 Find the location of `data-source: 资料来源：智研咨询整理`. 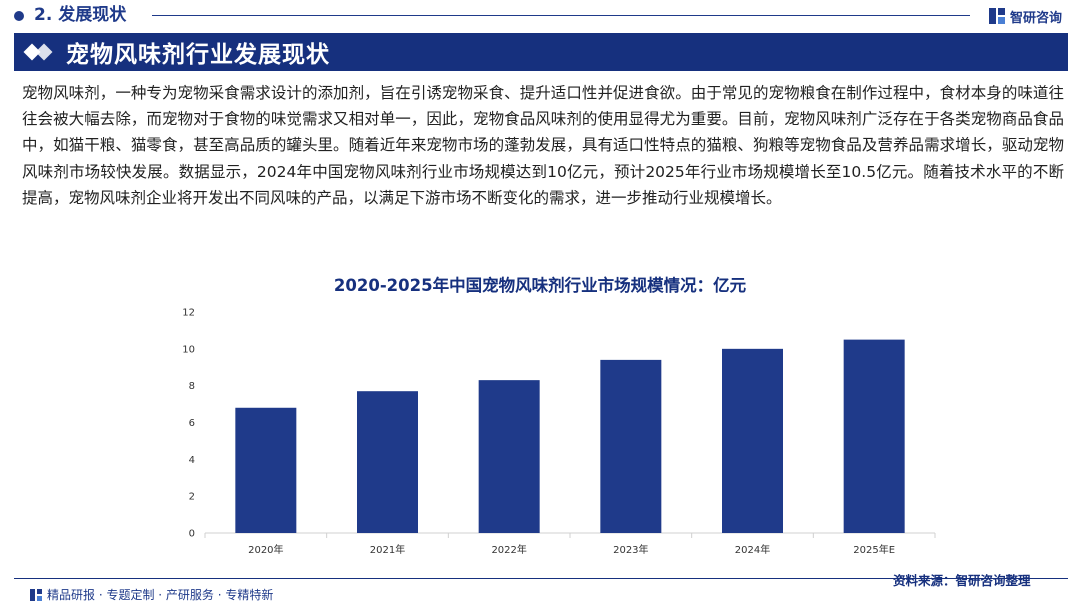

data-source: 资料来源：智研咨询整理 is located at coordinates (962, 580).